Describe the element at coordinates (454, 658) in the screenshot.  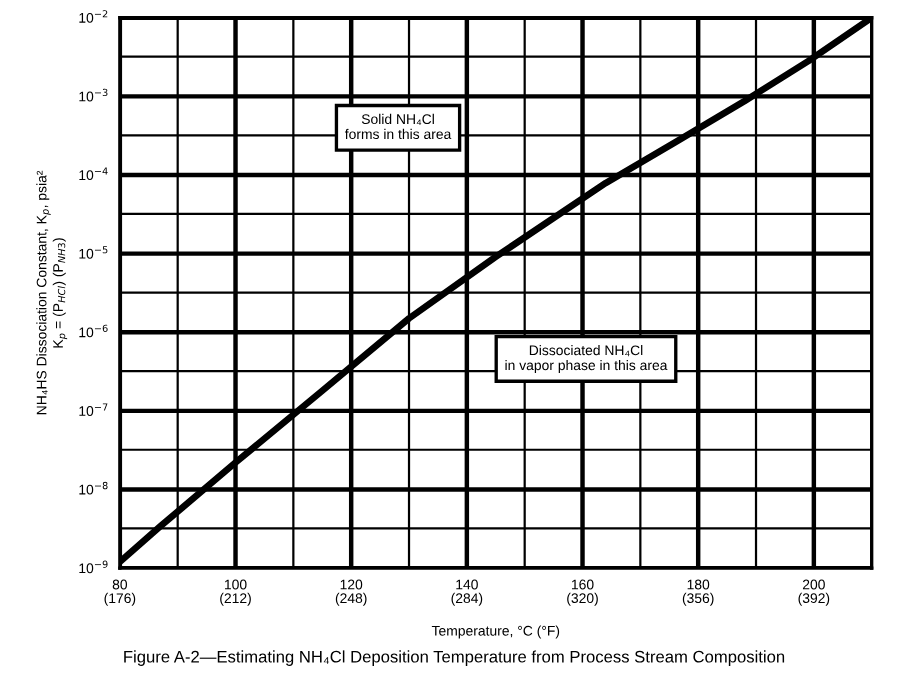
I see `text: Figure A-2—Estimating NH₄Cl Deposition Temperature from Process Stream Composition` at that location.